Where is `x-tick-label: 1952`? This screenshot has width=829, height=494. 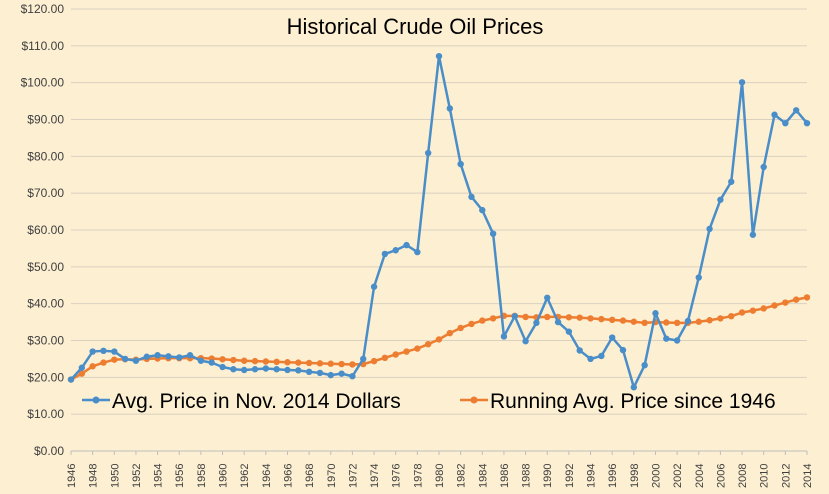
x-tick-label: 1952 is located at coordinates (137, 476).